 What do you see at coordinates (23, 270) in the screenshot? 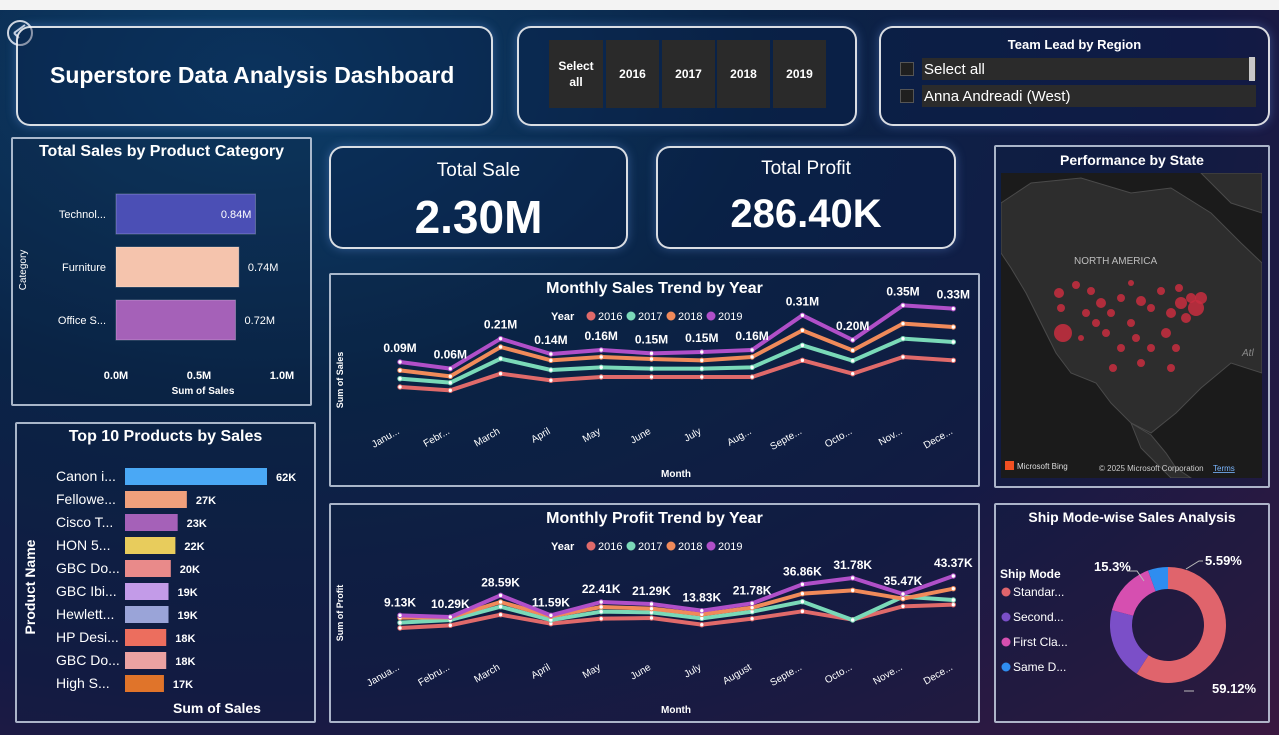
I see `category-y-axis-label: Category` at bounding box center [23, 270].